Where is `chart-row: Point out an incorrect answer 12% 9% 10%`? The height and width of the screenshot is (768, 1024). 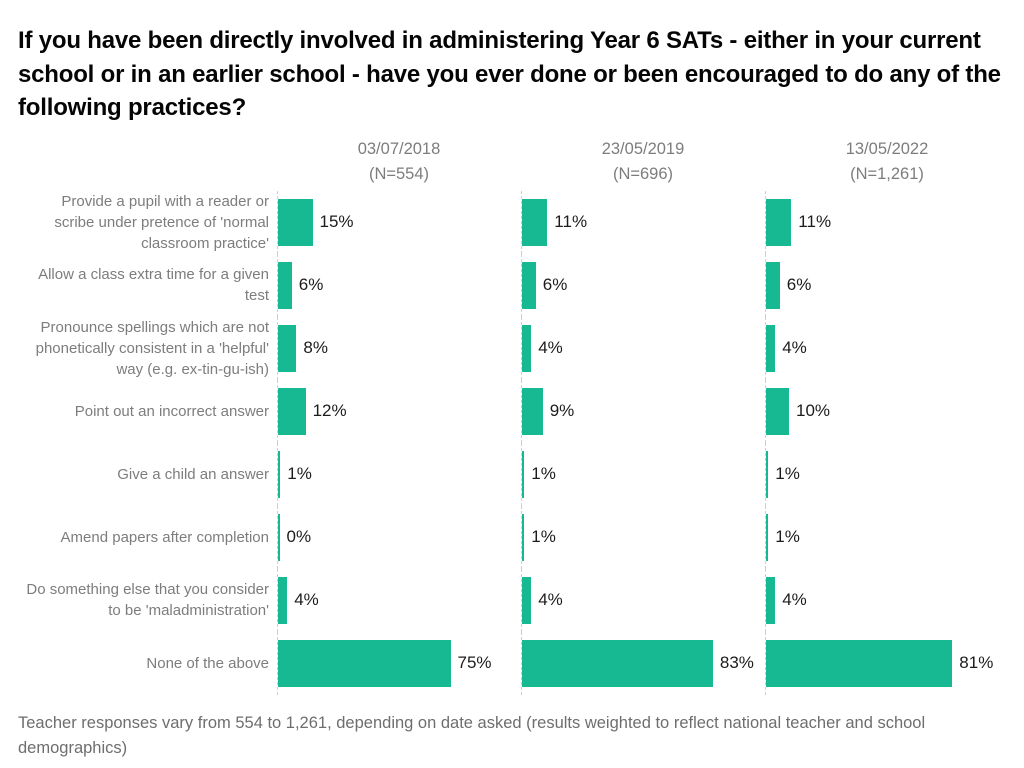
chart-row: Point out an incorrect answer 12% 9% 10% is located at coordinates (513, 411).